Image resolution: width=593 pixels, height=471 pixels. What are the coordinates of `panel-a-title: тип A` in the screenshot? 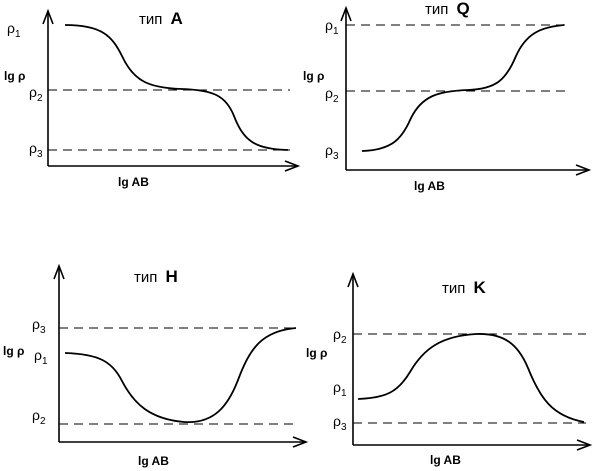 It's located at (161, 18).